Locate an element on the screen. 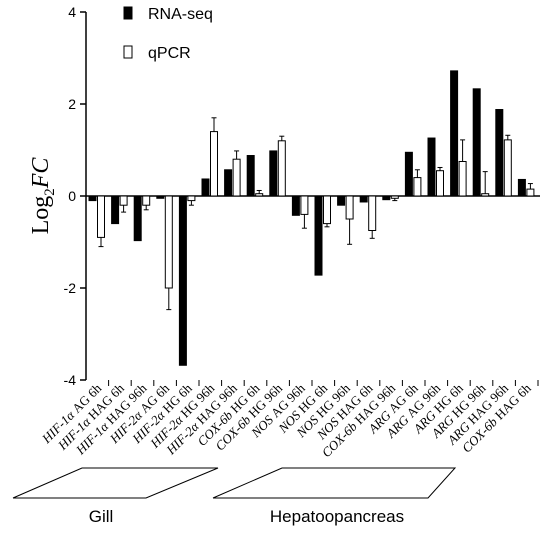 This screenshot has width=550, height=534. y-tick-label: 0 is located at coordinates (72, 196).